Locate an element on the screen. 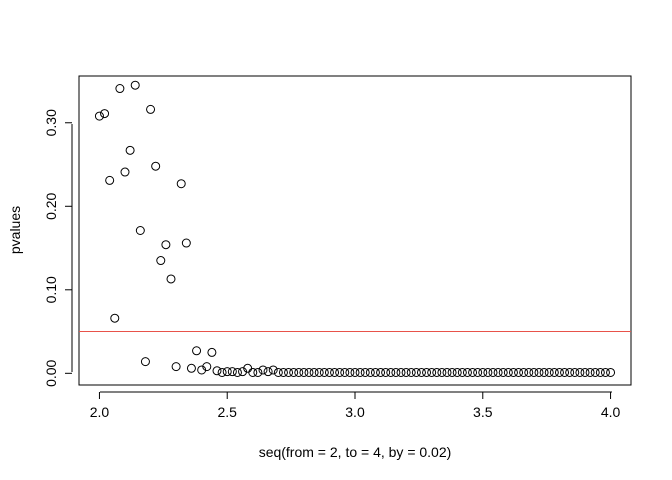  y-tick-label: 0.10 is located at coordinates (51, 289).